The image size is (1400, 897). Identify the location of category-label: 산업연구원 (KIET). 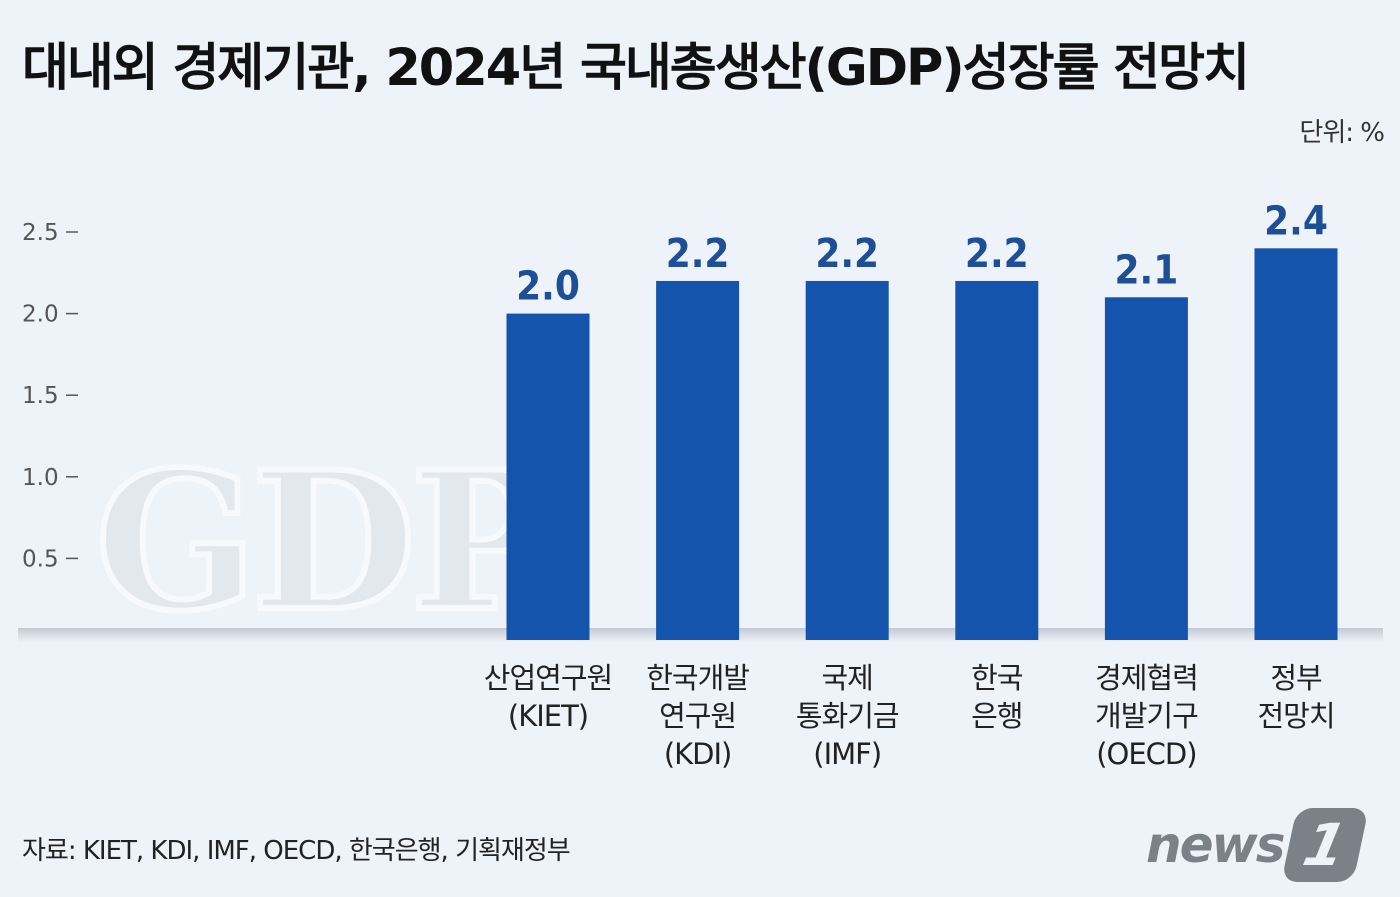
(548, 697).